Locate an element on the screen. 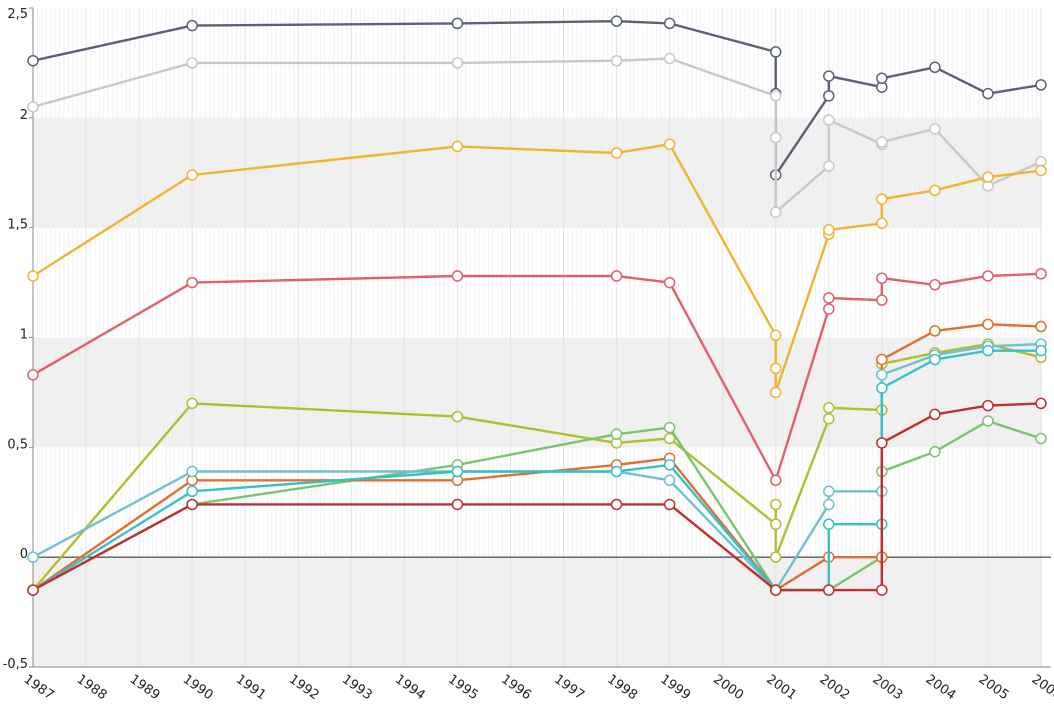  x-tick-label: 1993 is located at coordinates (357, 687).